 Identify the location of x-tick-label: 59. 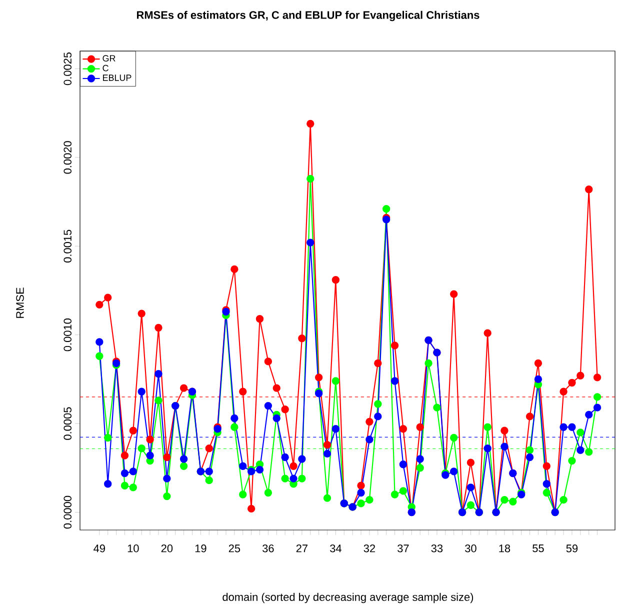
(572, 548).